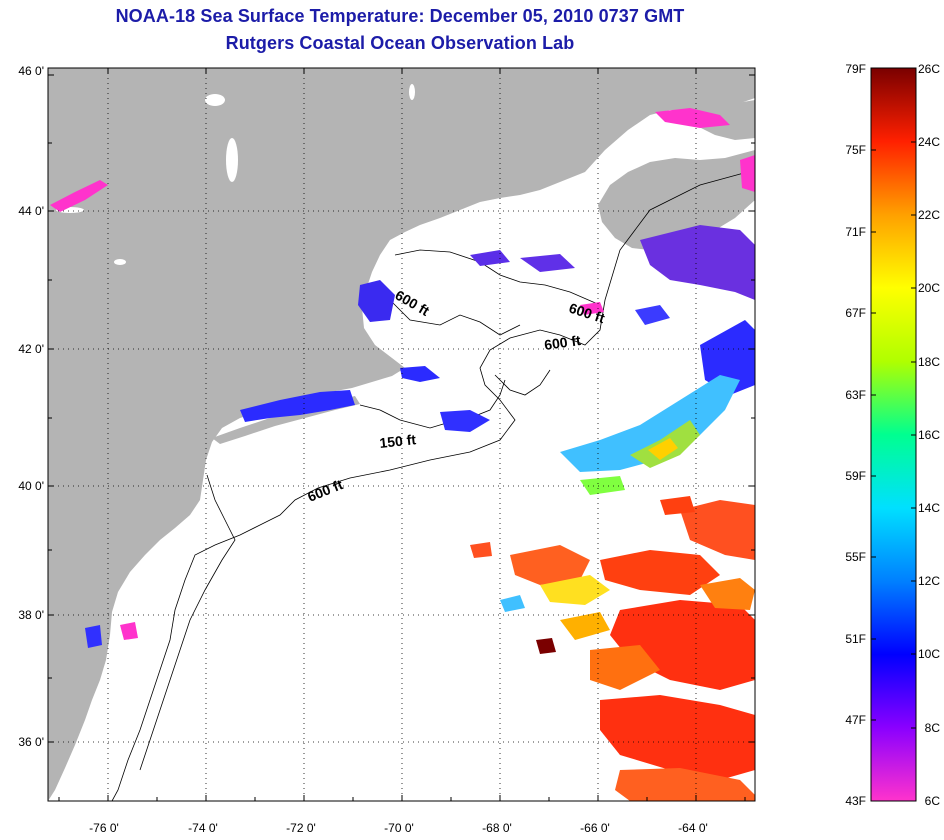  What do you see at coordinates (497, 828) in the screenshot?
I see `lon-label: -68 0'` at bounding box center [497, 828].